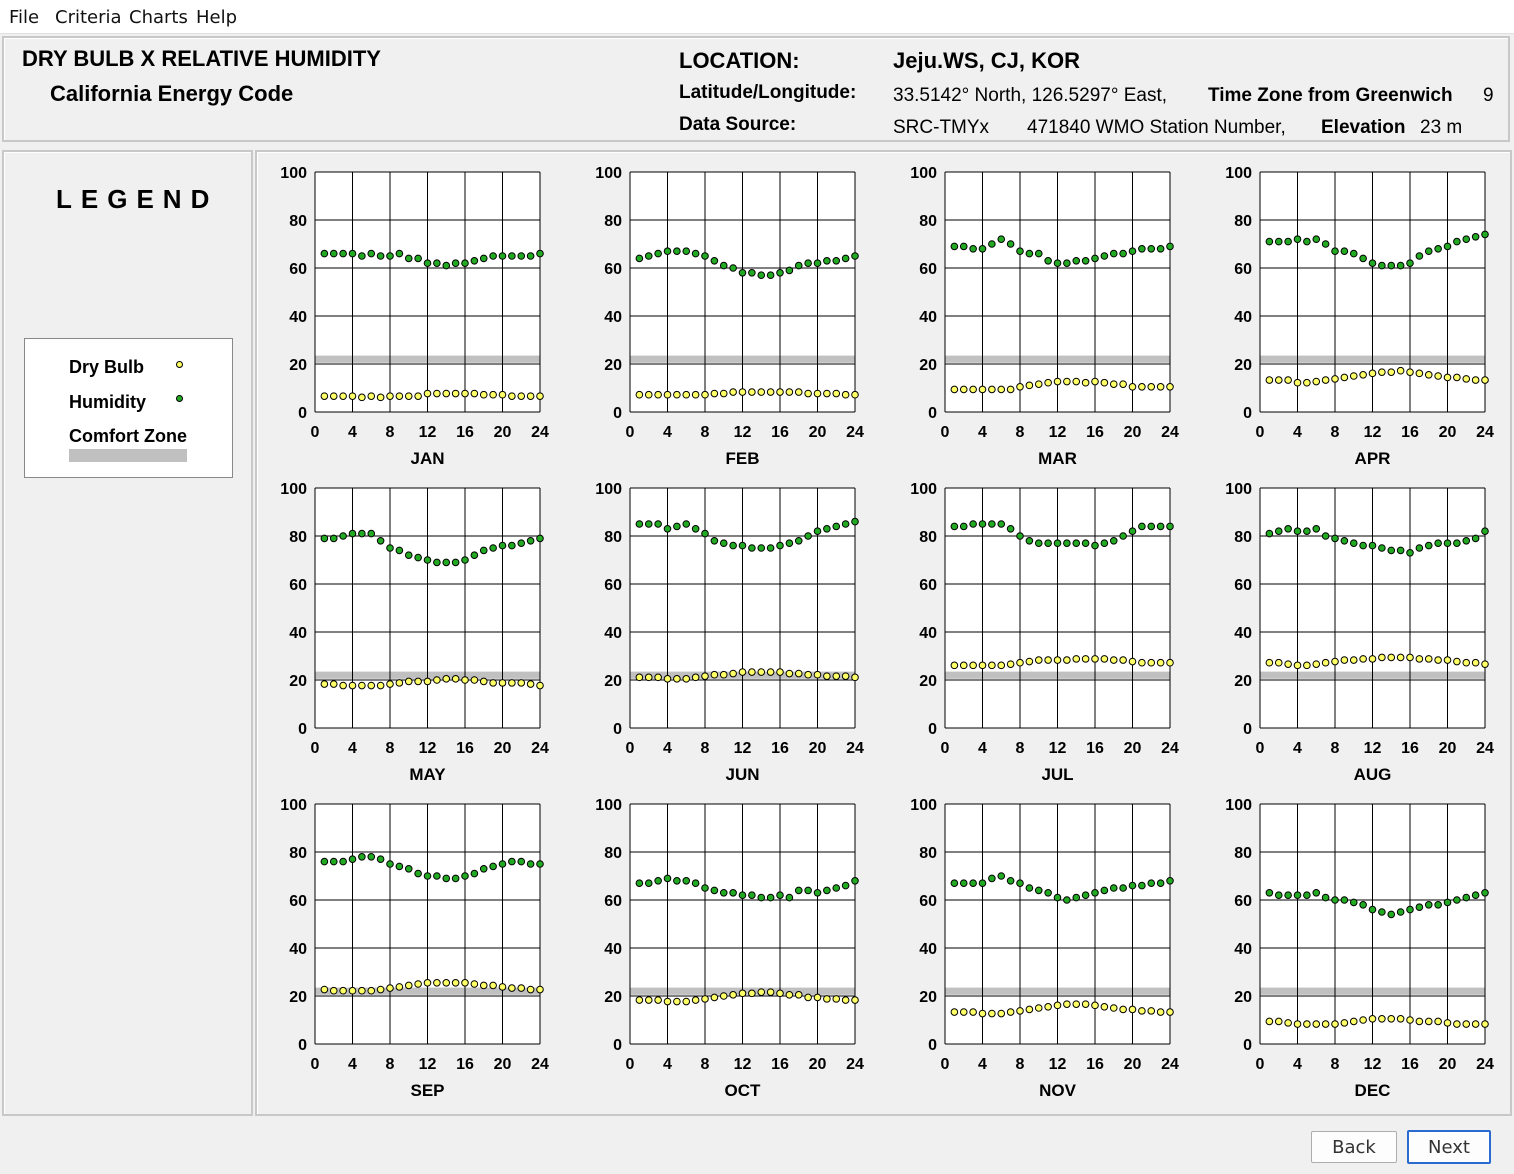 This screenshot has width=1514, height=1174. What do you see at coordinates (127, 633) in the screenshot?
I see `legend-panel: LEGEND Dry Bulb Humidity Comfort Zone` at bounding box center [127, 633].